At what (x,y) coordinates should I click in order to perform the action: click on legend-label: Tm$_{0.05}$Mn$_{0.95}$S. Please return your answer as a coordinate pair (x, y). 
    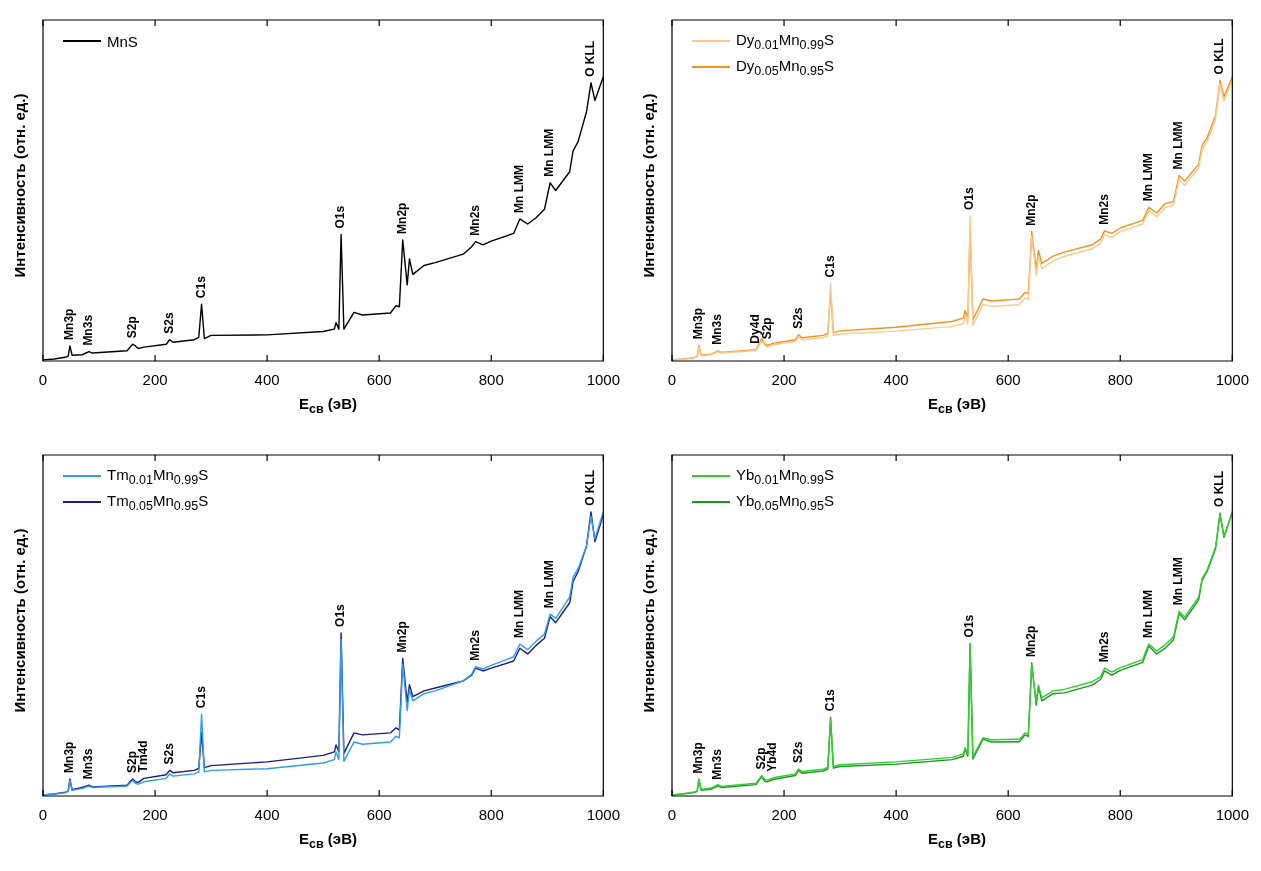
    Looking at the image, I should click on (158, 502).